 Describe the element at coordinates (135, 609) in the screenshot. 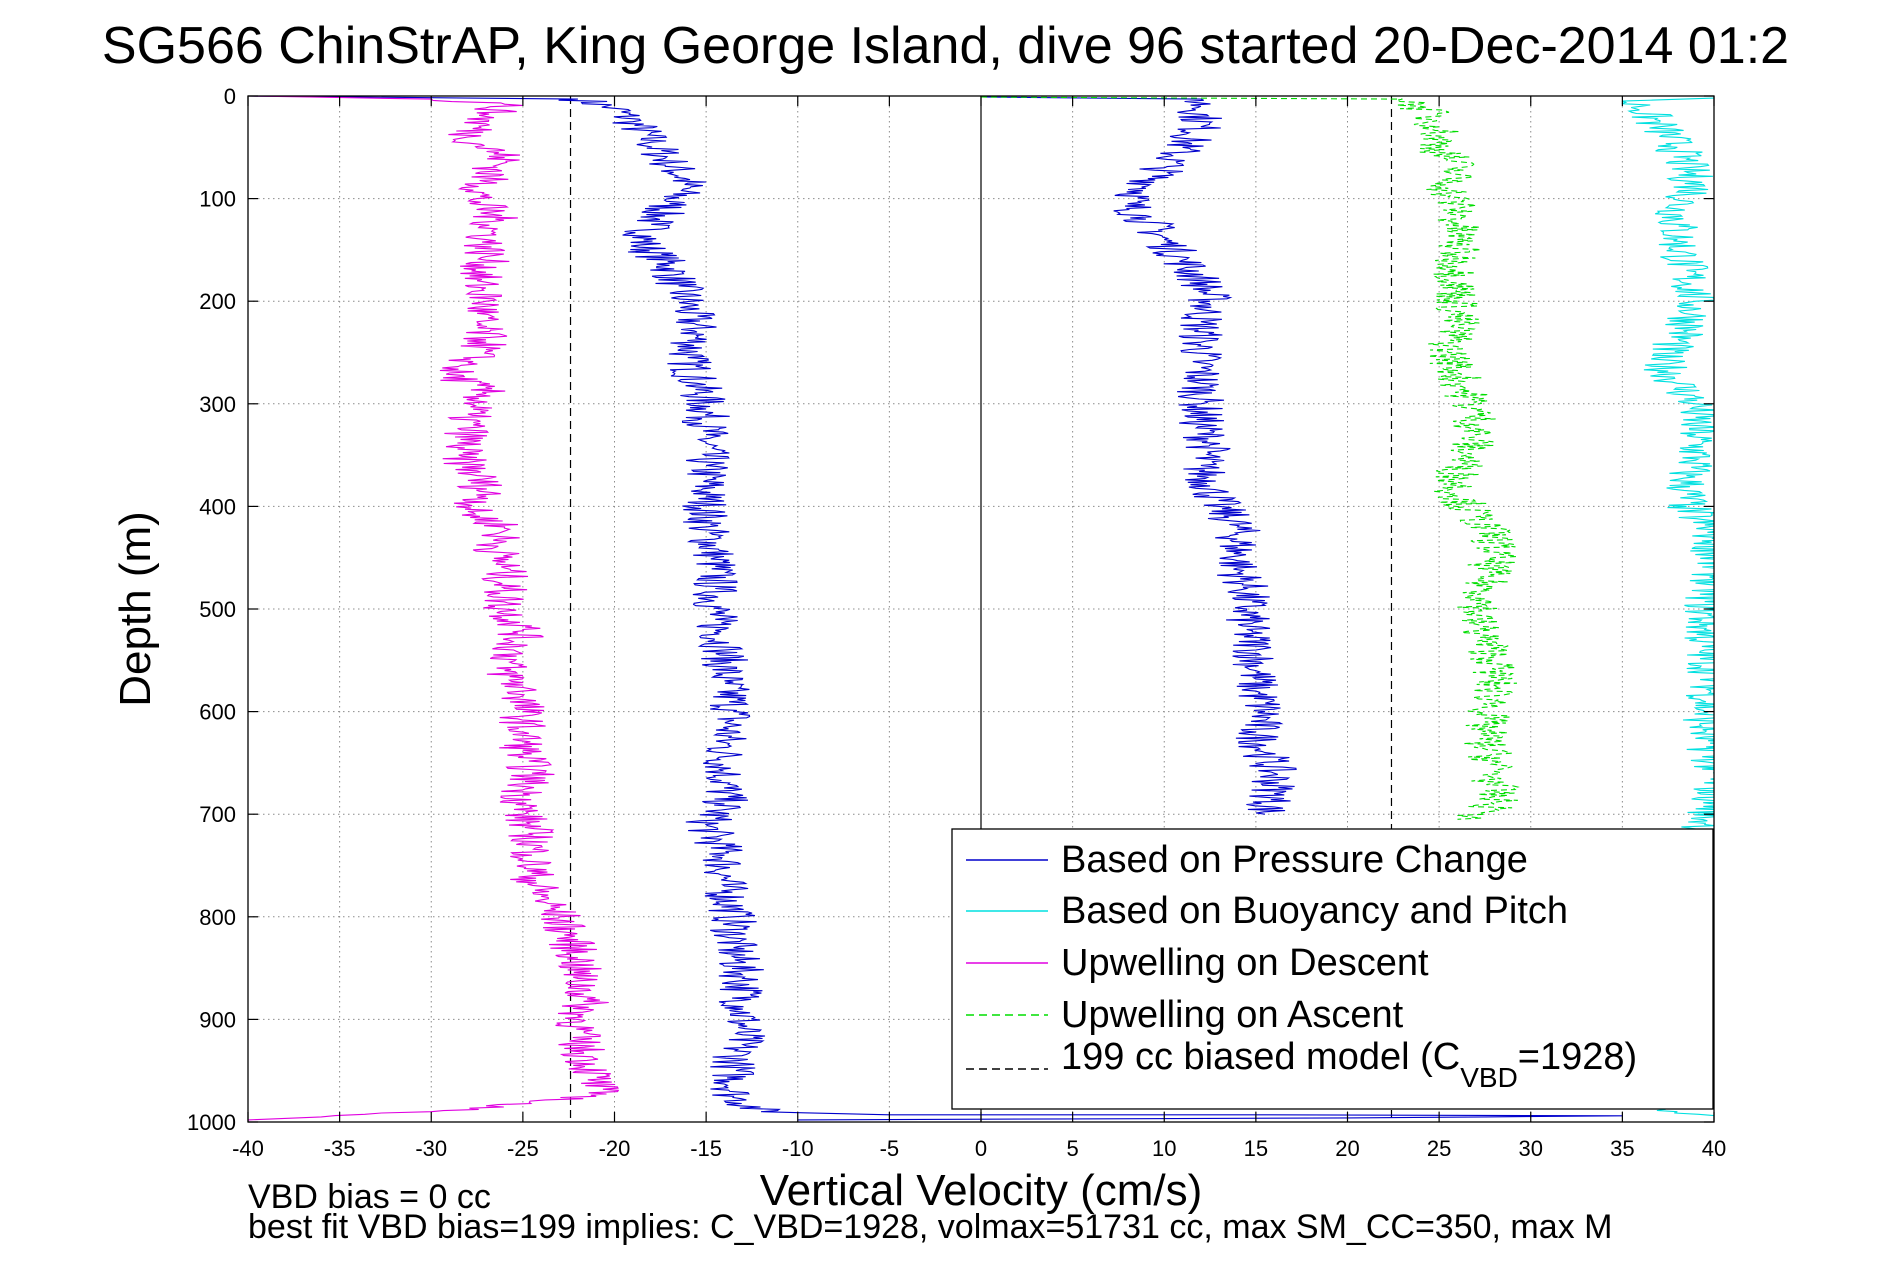

I see `y-axis-label: Depth (m)` at that location.